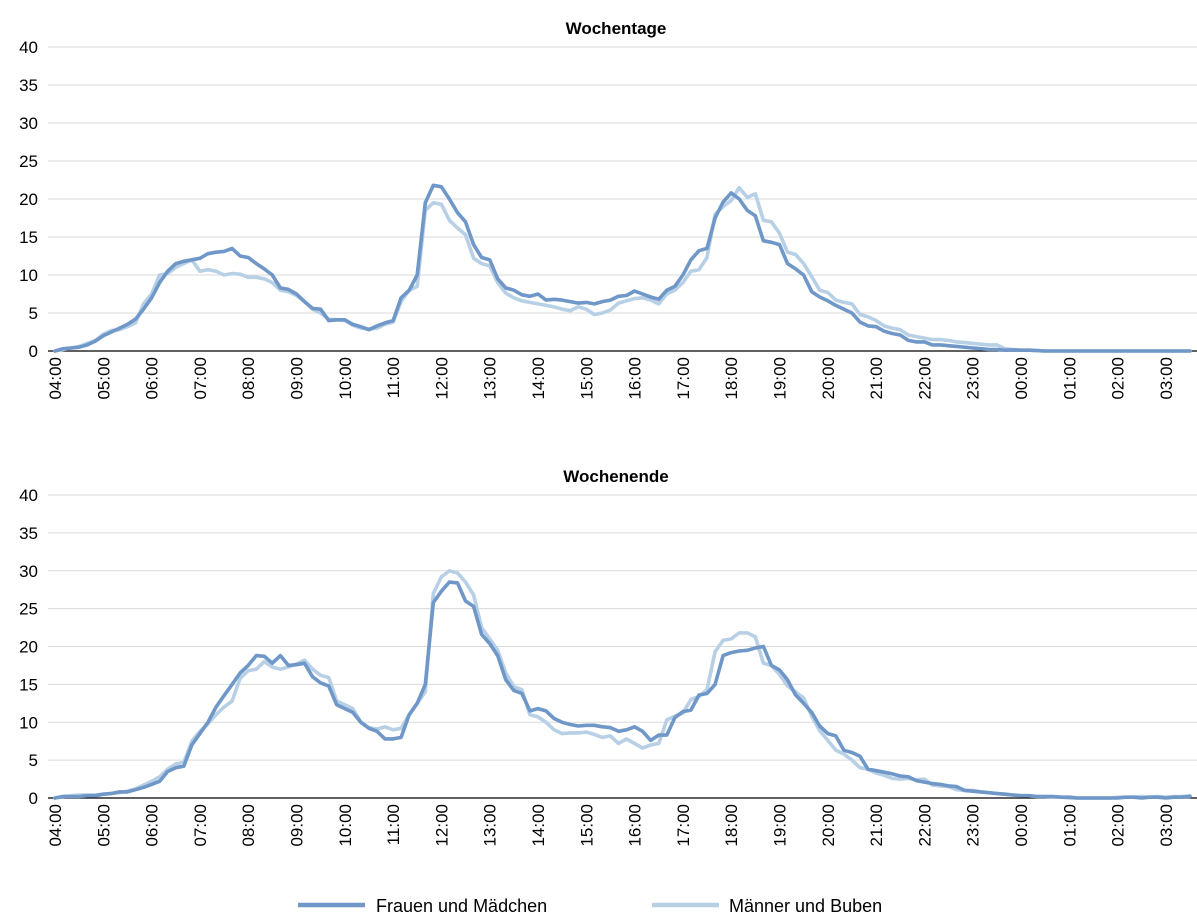  Describe the element at coordinates (805, 906) in the screenshot. I see `legend-label: Männer und Buben` at that location.